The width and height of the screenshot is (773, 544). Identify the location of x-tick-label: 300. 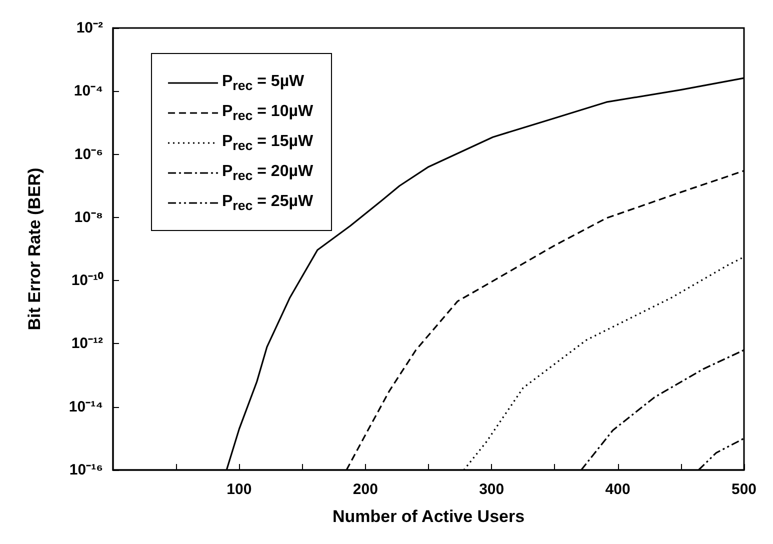
(491, 489).